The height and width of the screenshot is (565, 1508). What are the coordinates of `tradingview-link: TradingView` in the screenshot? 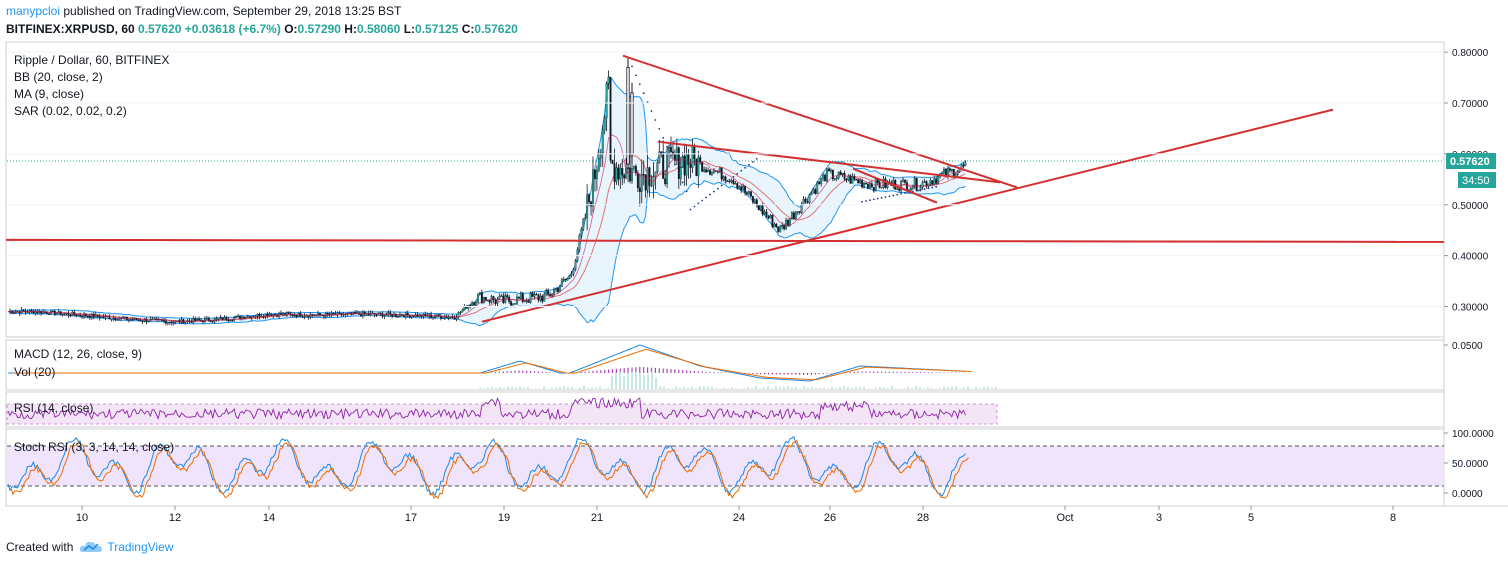 It's located at (126, 547).